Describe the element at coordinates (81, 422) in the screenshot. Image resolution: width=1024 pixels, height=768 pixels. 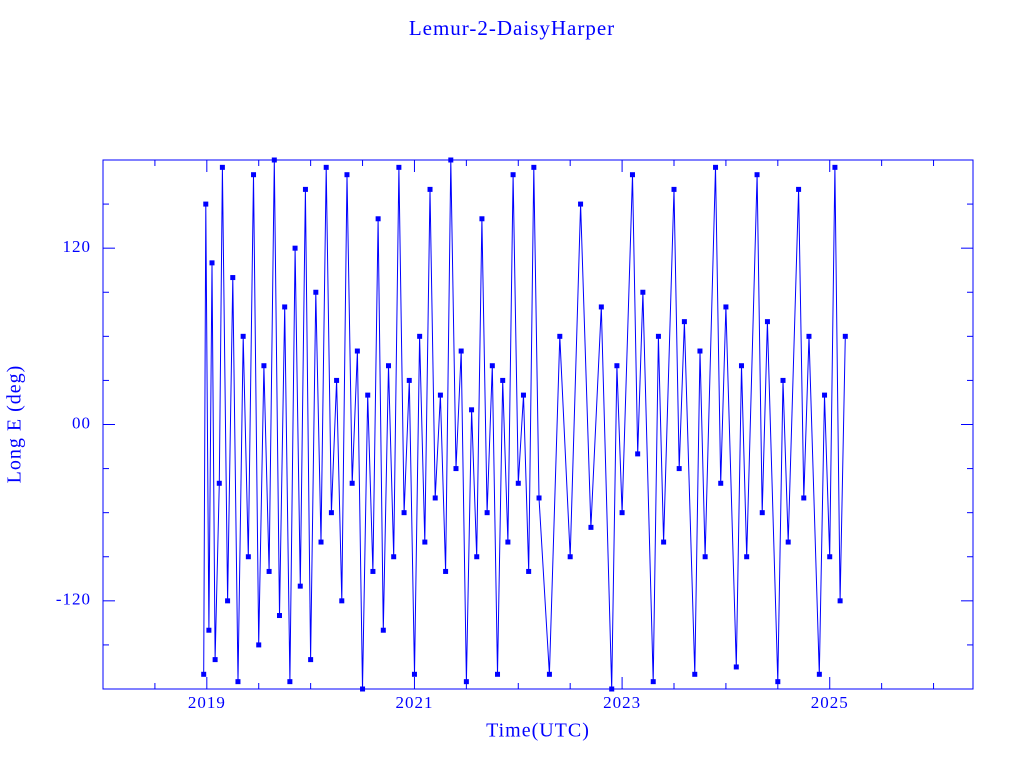
I see `y-tick-label: 00` at that location.